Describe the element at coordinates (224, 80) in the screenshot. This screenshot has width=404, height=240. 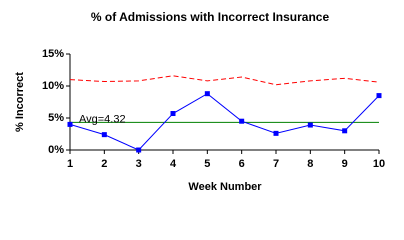
I see `series-line` at that location.